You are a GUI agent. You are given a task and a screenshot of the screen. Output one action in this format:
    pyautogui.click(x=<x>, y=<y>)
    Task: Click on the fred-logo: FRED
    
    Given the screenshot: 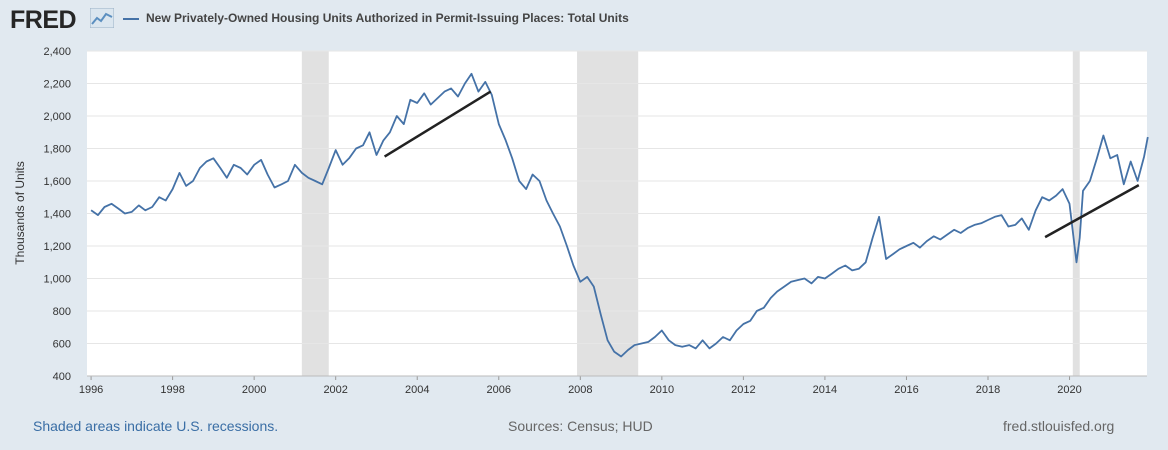 What is the action you would take?
    pyautogui.click(x=43, y=20)
    